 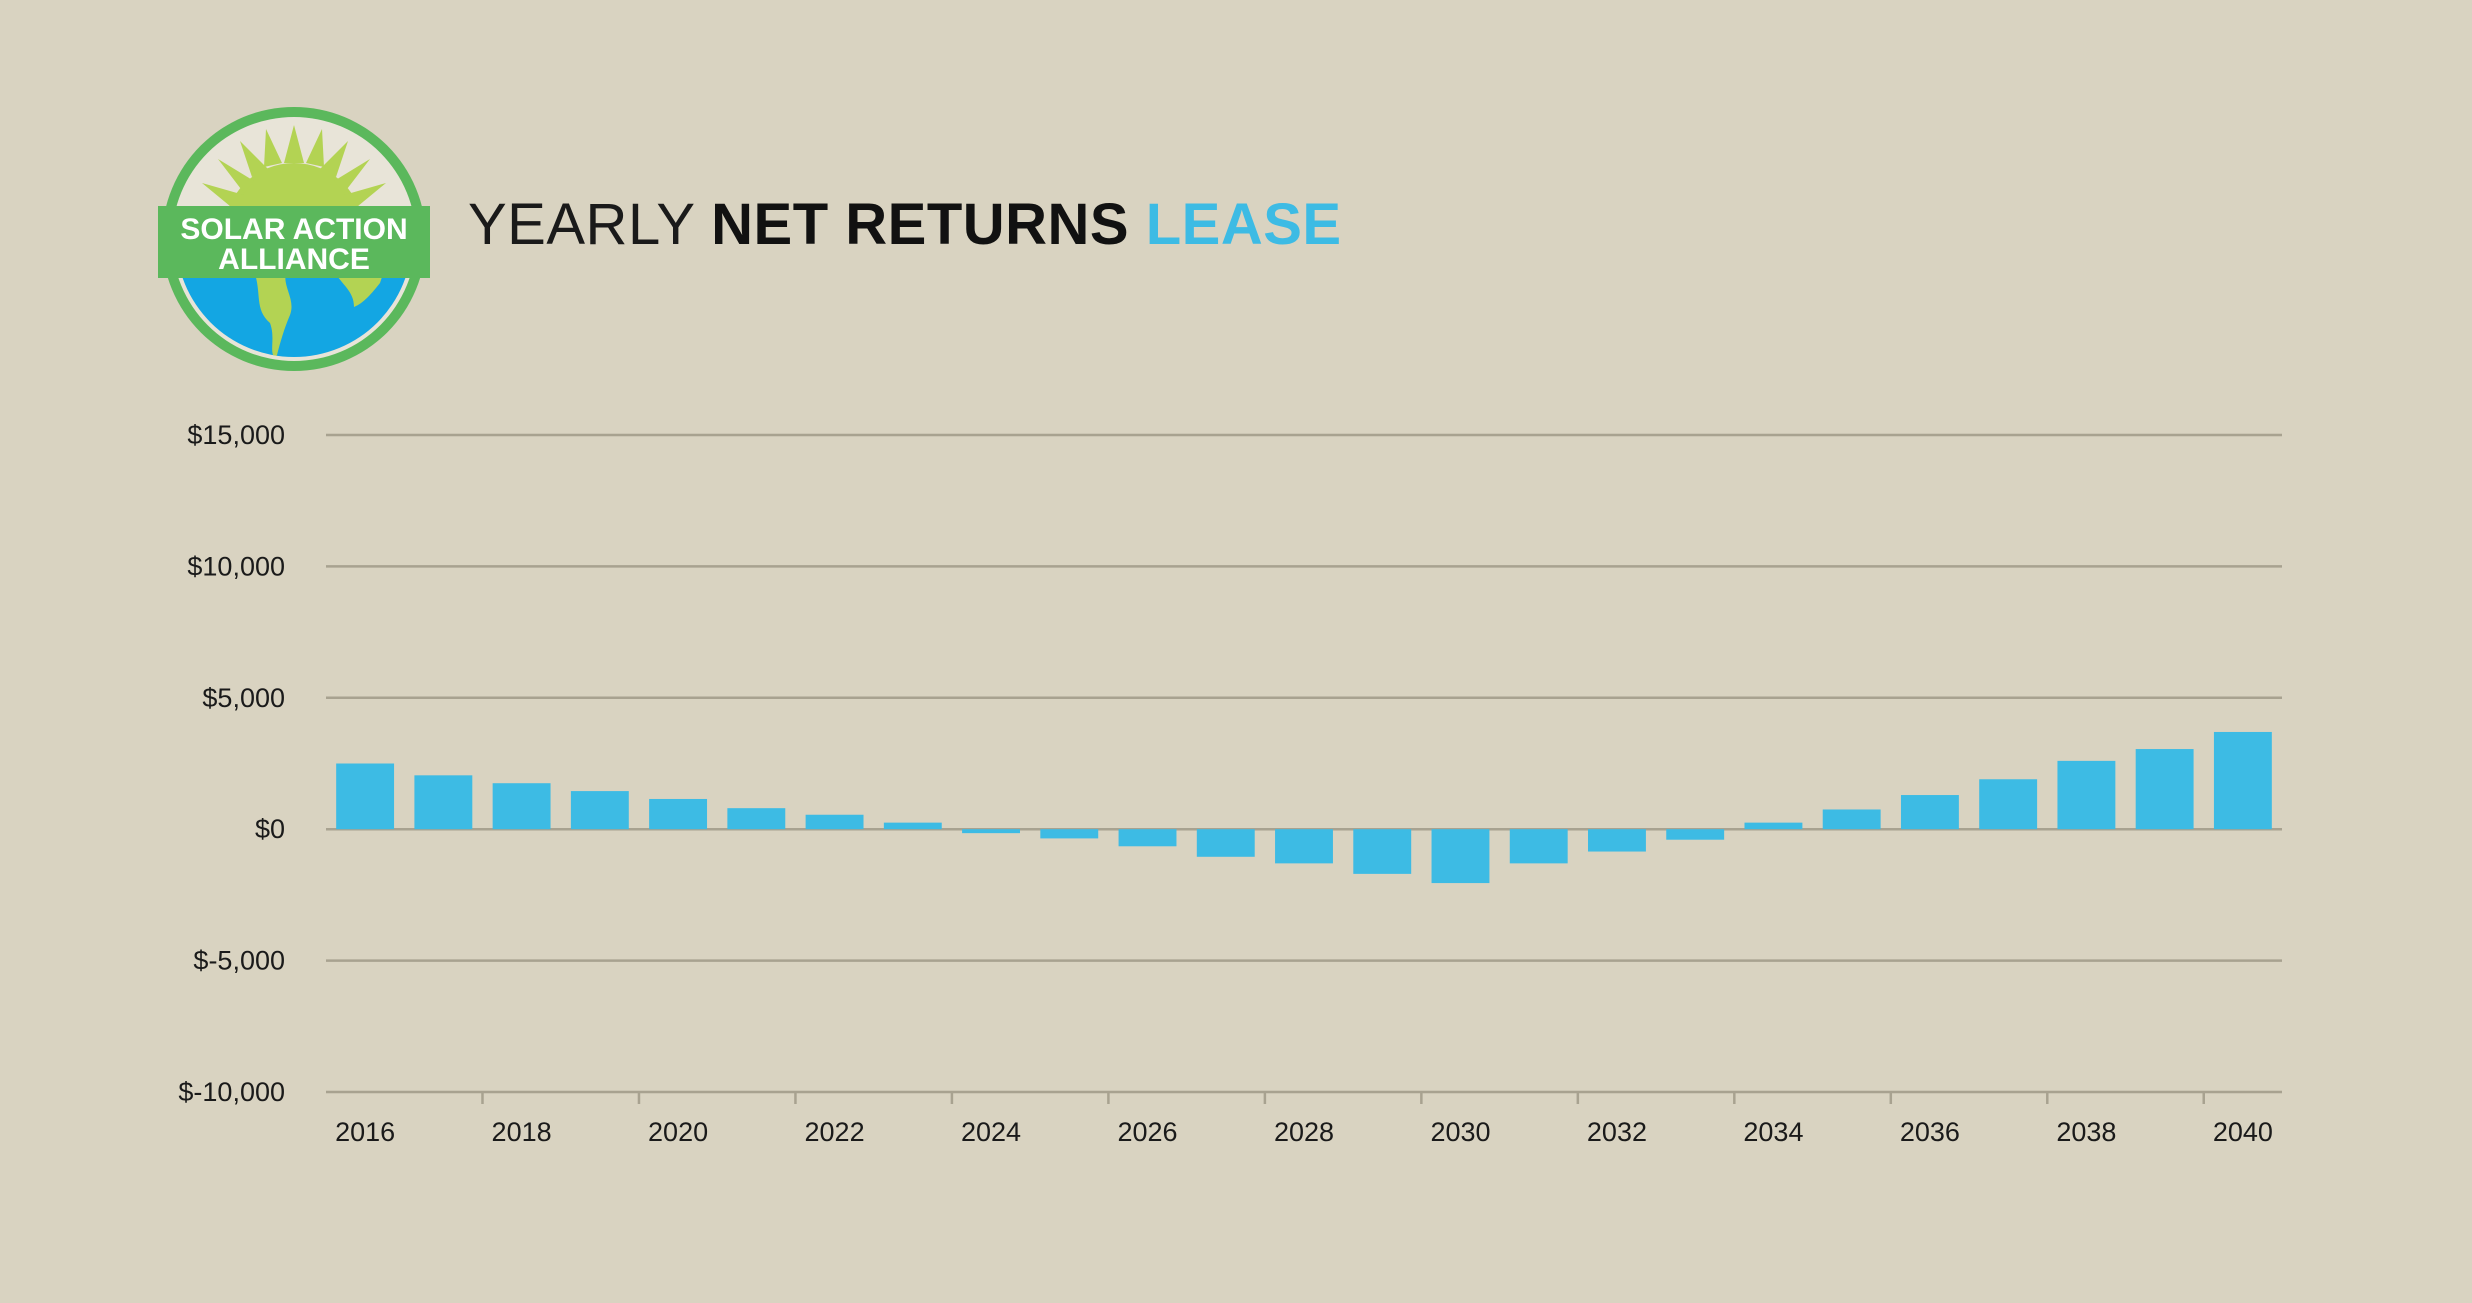 What do you see at coordinates (1460, 1132) in the screenshot?
I see `x-tick-label: 2030` at bounding box center [1460, 1132].